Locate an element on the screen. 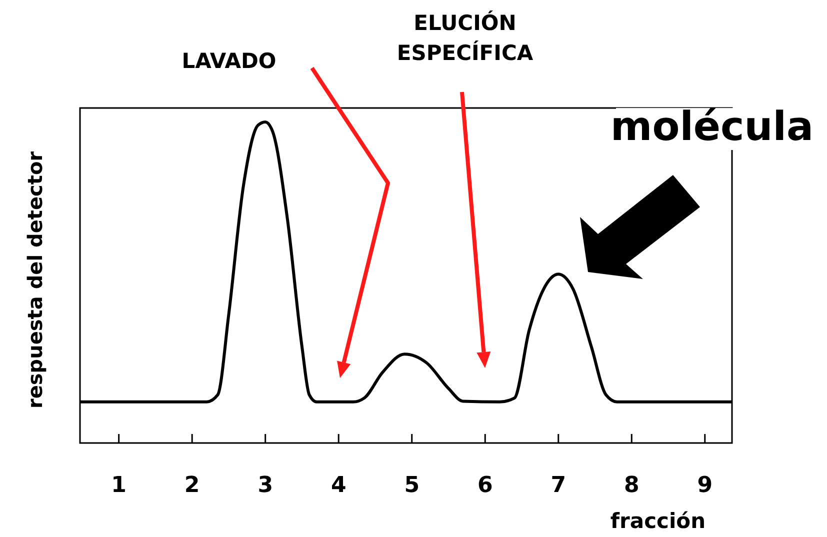  x-tick-label: 3 is located at coordinates (265, 485).